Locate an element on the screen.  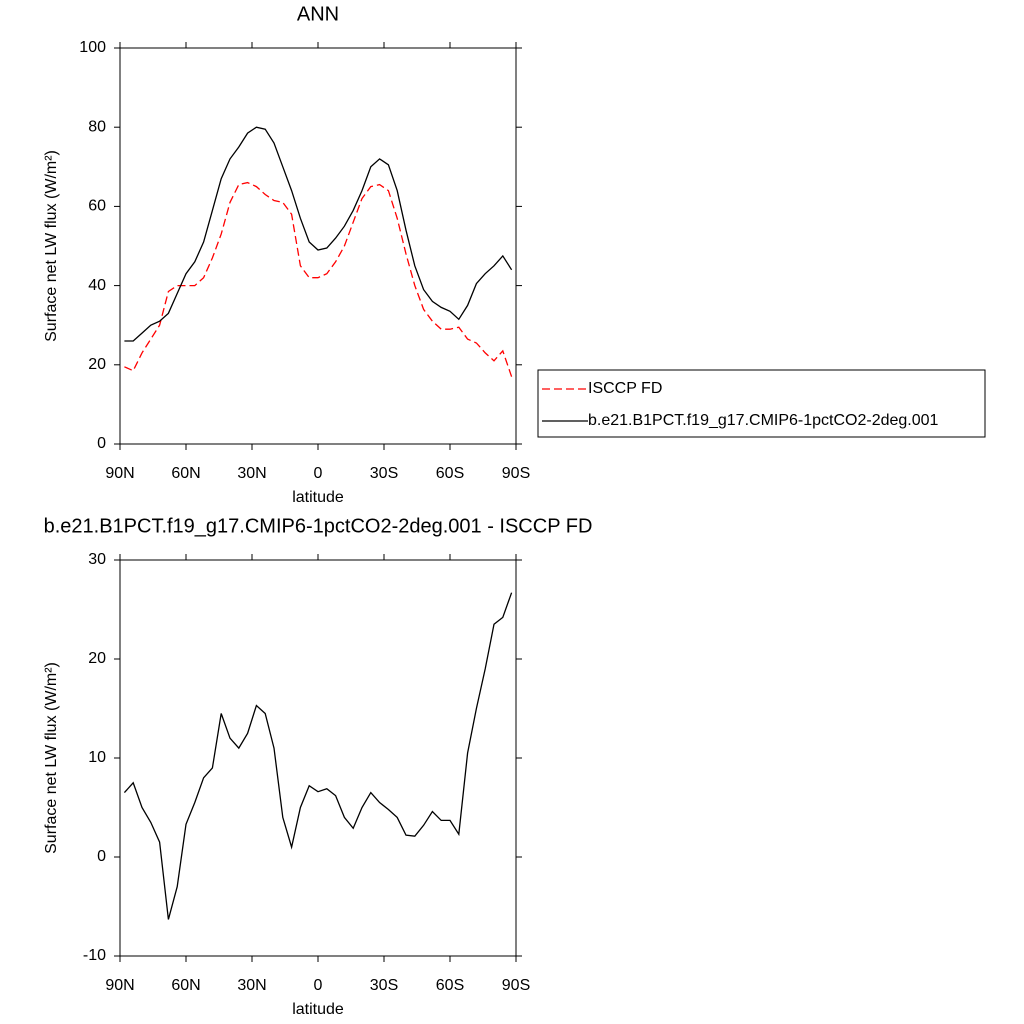
y-tick-label: 60 is located at coordinates (97, 206).